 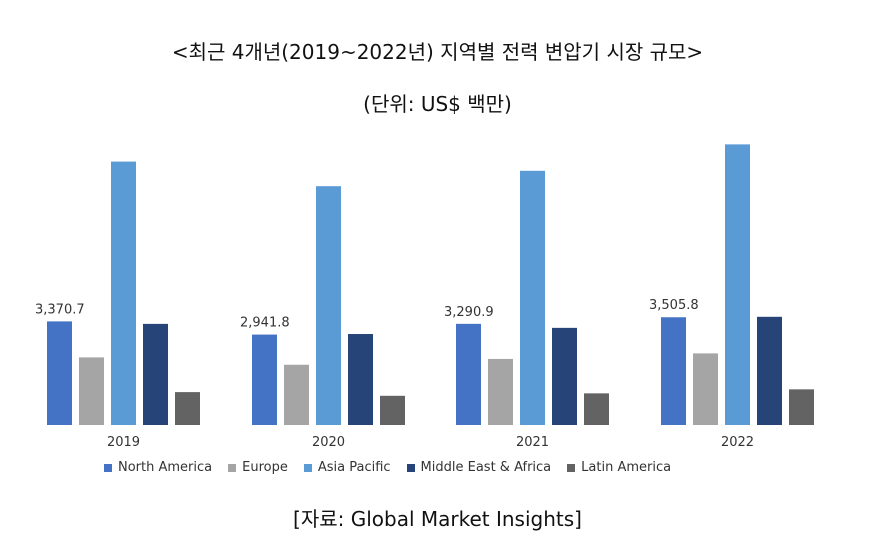 What do you see at coordinates (673, 371) in the screenshot?
I see `bar-north-america-2022` at bounding box center [673, 371].